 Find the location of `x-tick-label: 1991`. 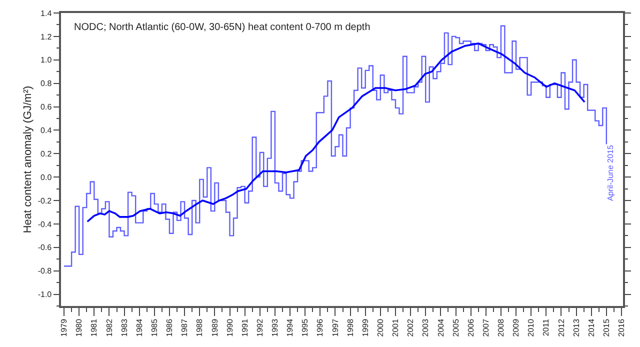

x-tick-label: 1991 is located at coordinates (245, 327).